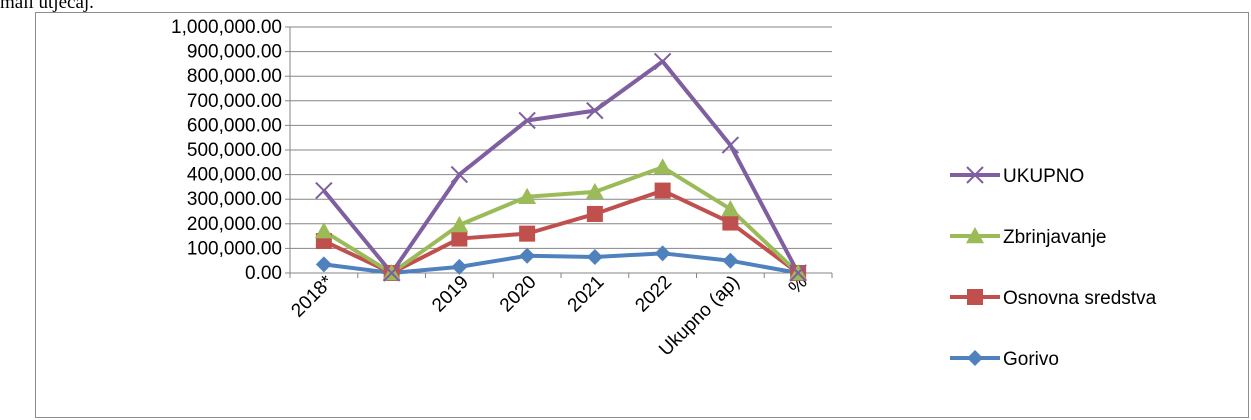  Describe the element at coordinates (653, 294) in the screenshot. I see `x-tick-label: 2022` at that location.